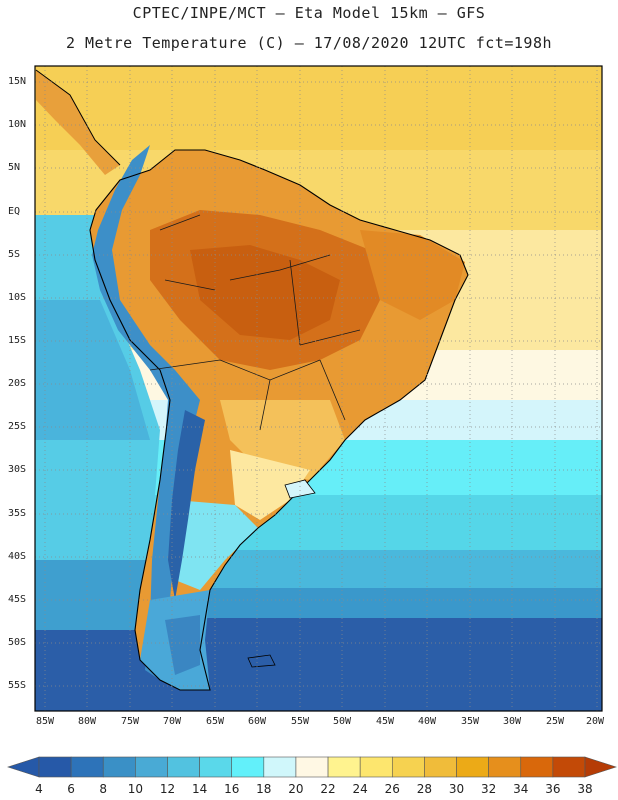  What do you see at coordinates (17, 340) in the screenshot?
I see `lat-tick-label: 15S` at bounding box center [17, 340].